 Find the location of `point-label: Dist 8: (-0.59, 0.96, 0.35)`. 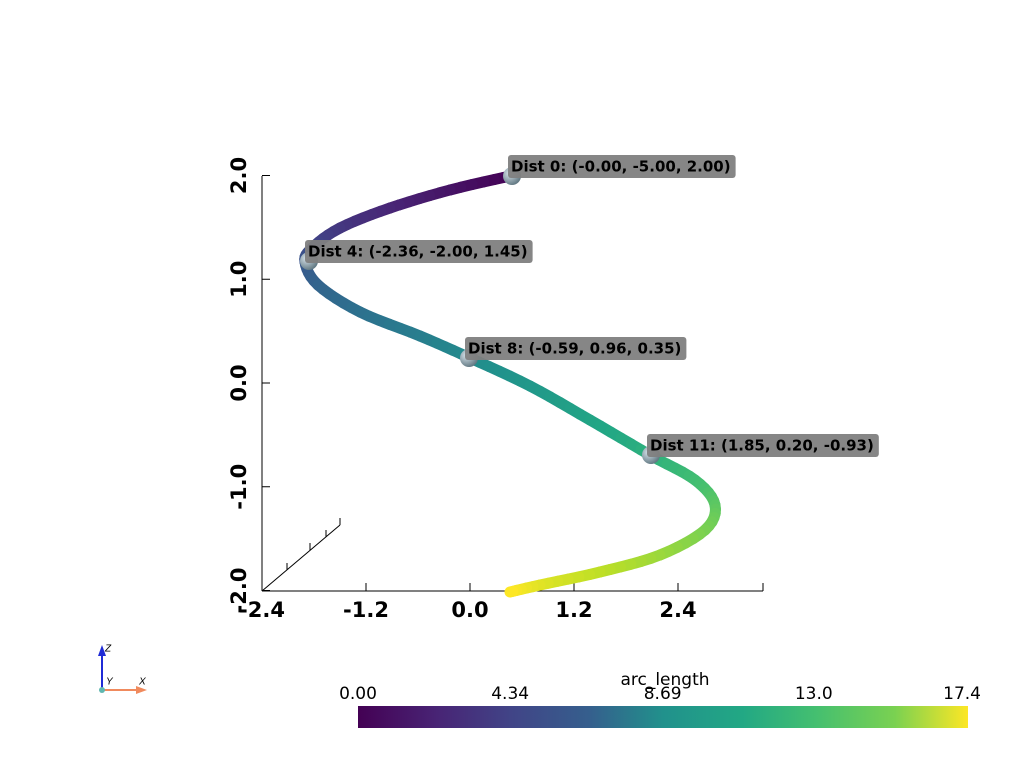

point-label: Dist 8: (-0.59, 0.96, 0.35) is located at coordinates (574, 349).